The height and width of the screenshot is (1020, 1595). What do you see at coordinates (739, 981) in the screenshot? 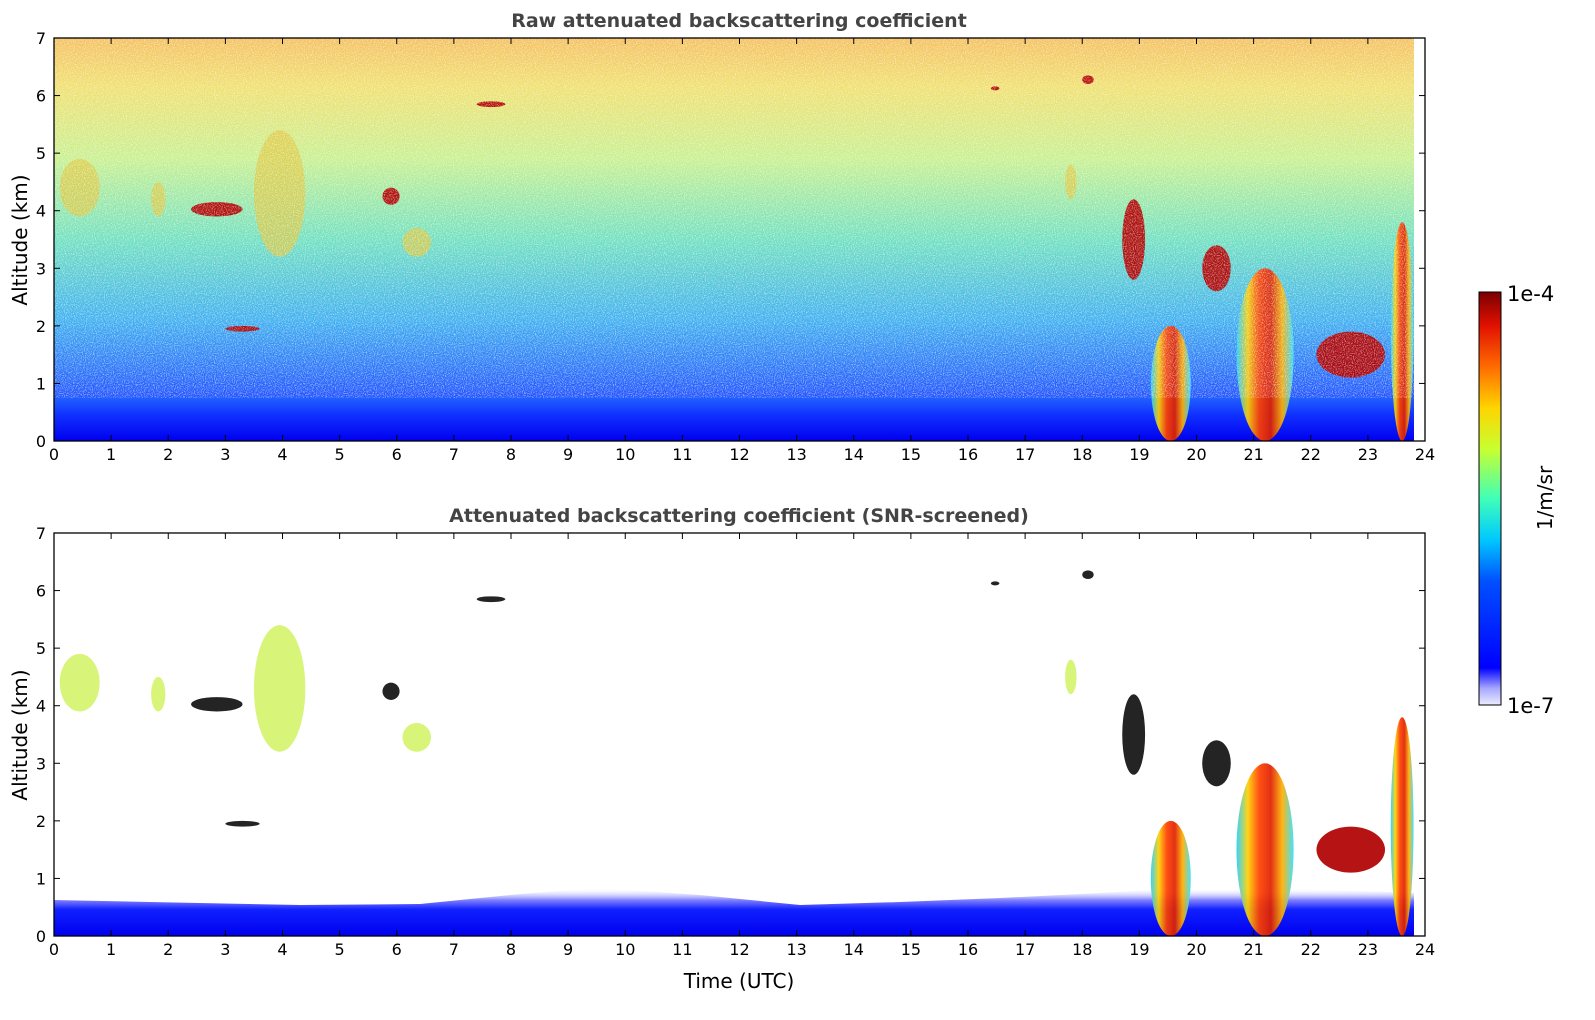
I see `x-axis-label: Time (UTC)` at bounding box center [739, 981].